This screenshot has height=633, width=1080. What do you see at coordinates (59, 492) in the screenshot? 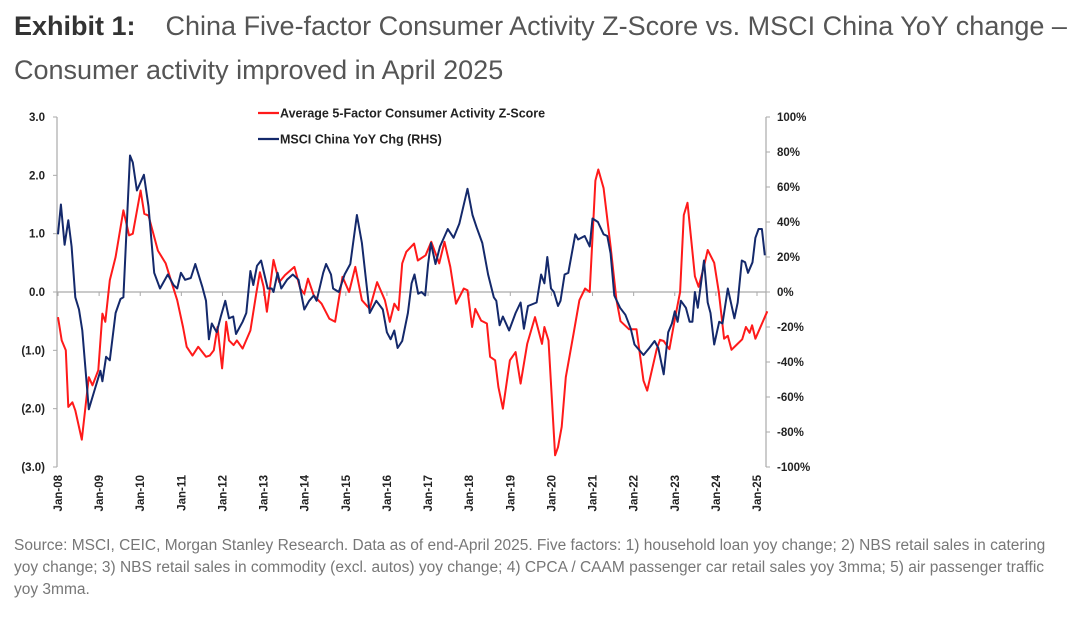
I see `x-tick-label: Jan-08` at bounding box center [59, 492].